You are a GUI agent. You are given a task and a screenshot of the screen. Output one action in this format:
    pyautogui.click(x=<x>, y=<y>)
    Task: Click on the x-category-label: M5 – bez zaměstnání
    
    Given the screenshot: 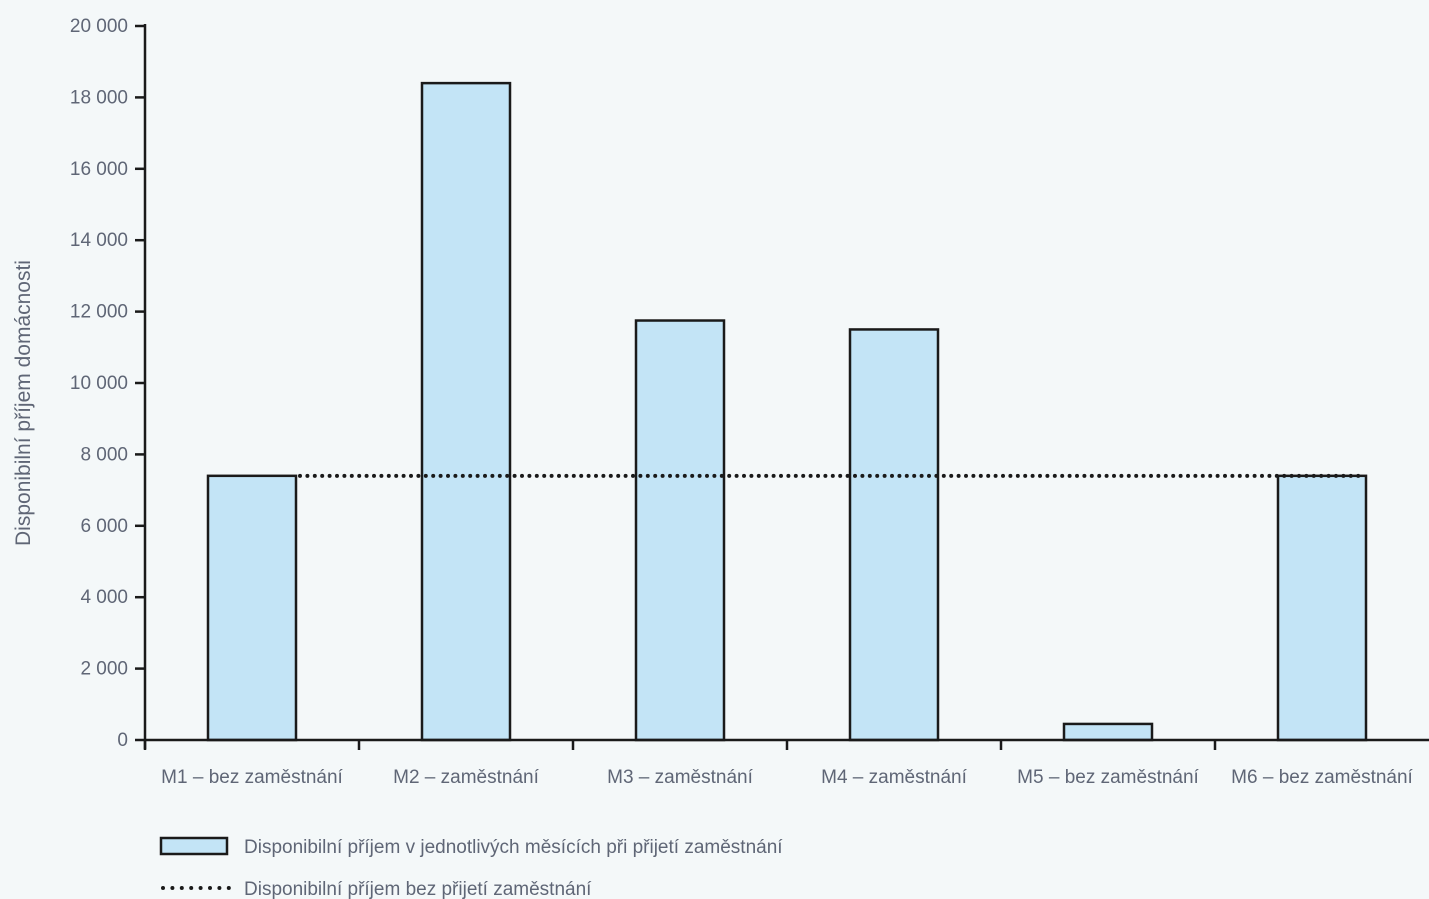 What is the action you would take?
    pyautogui.click(x=1108, y=777)
    